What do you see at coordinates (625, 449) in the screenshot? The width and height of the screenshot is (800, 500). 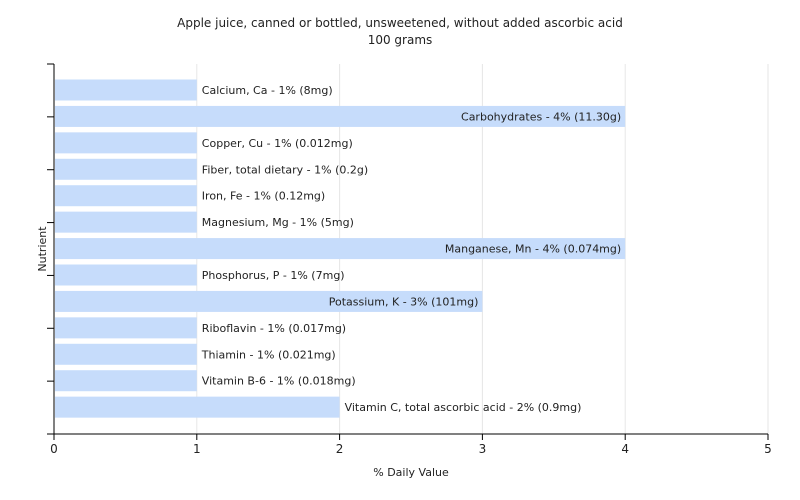 I see `x-tick-label: 4` at bounding box center [625, 449].